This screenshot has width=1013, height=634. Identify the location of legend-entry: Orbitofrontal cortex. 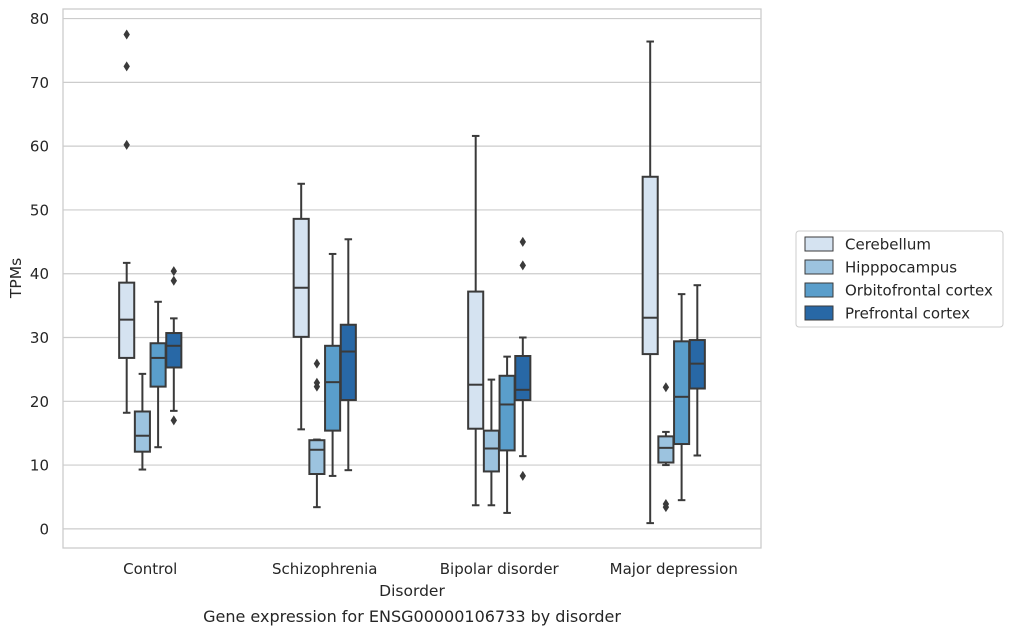
(919, 291).